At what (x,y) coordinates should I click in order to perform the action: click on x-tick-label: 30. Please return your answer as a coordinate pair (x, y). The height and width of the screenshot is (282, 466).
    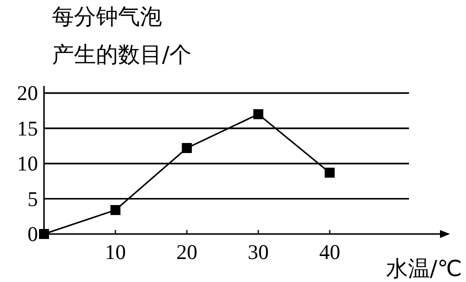
    Looking at the image, I should click on (258, 252).